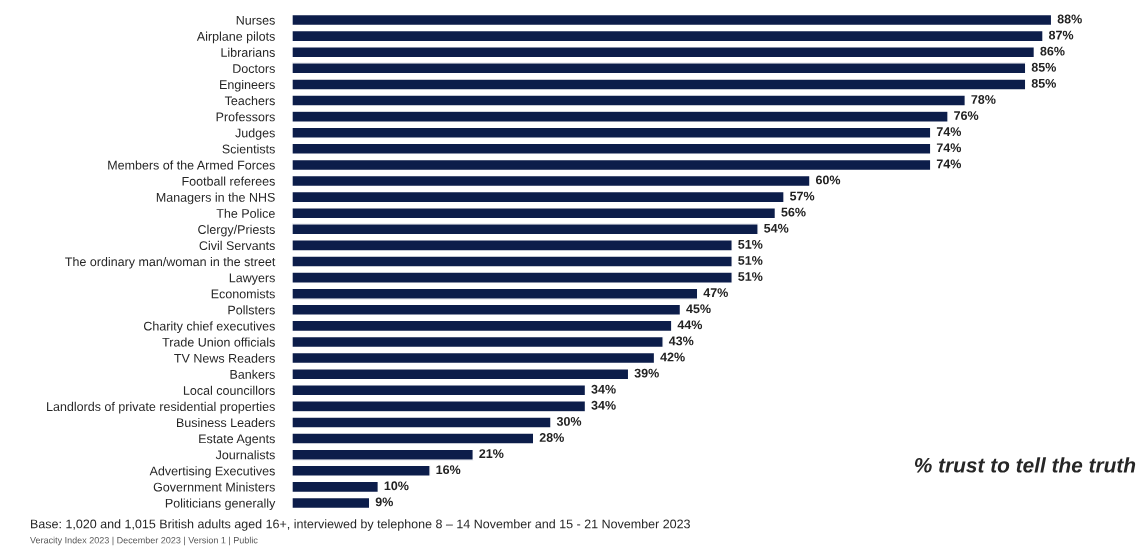 The image size is (1139, 547). I want to click on y-tick-label: Football referees, so click(228, 181).